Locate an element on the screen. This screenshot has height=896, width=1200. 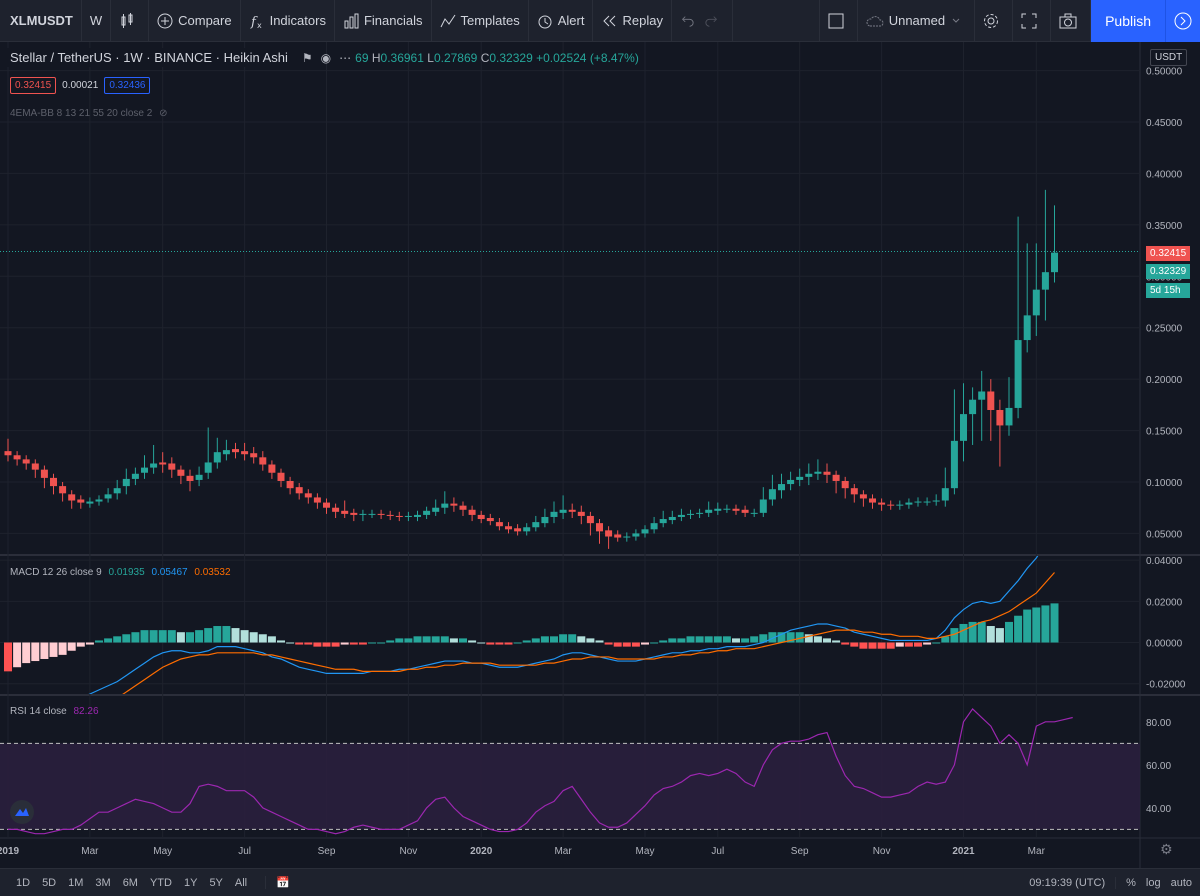
range-1y: 1Y is located at coordinates (190, 882).